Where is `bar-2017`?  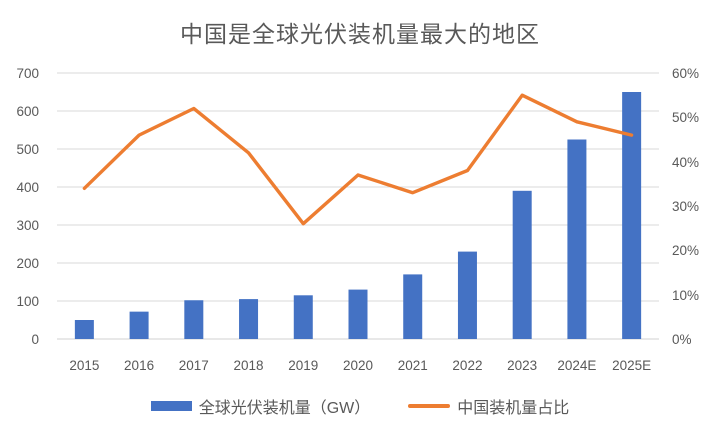 bar-2017 is located at coordinates (194, 319).